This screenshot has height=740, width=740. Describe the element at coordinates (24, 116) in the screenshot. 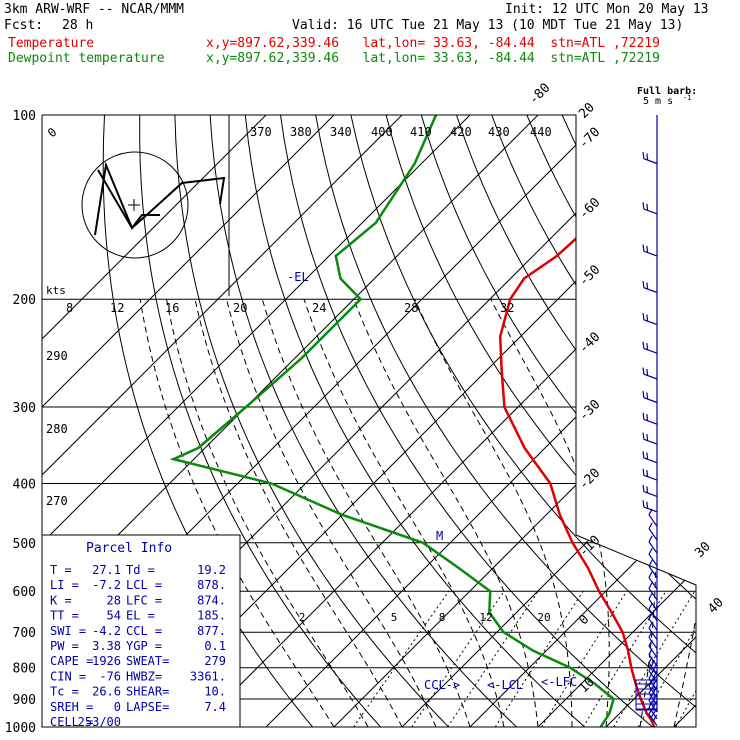

I see `pressure-tick-label: 100` at that location.